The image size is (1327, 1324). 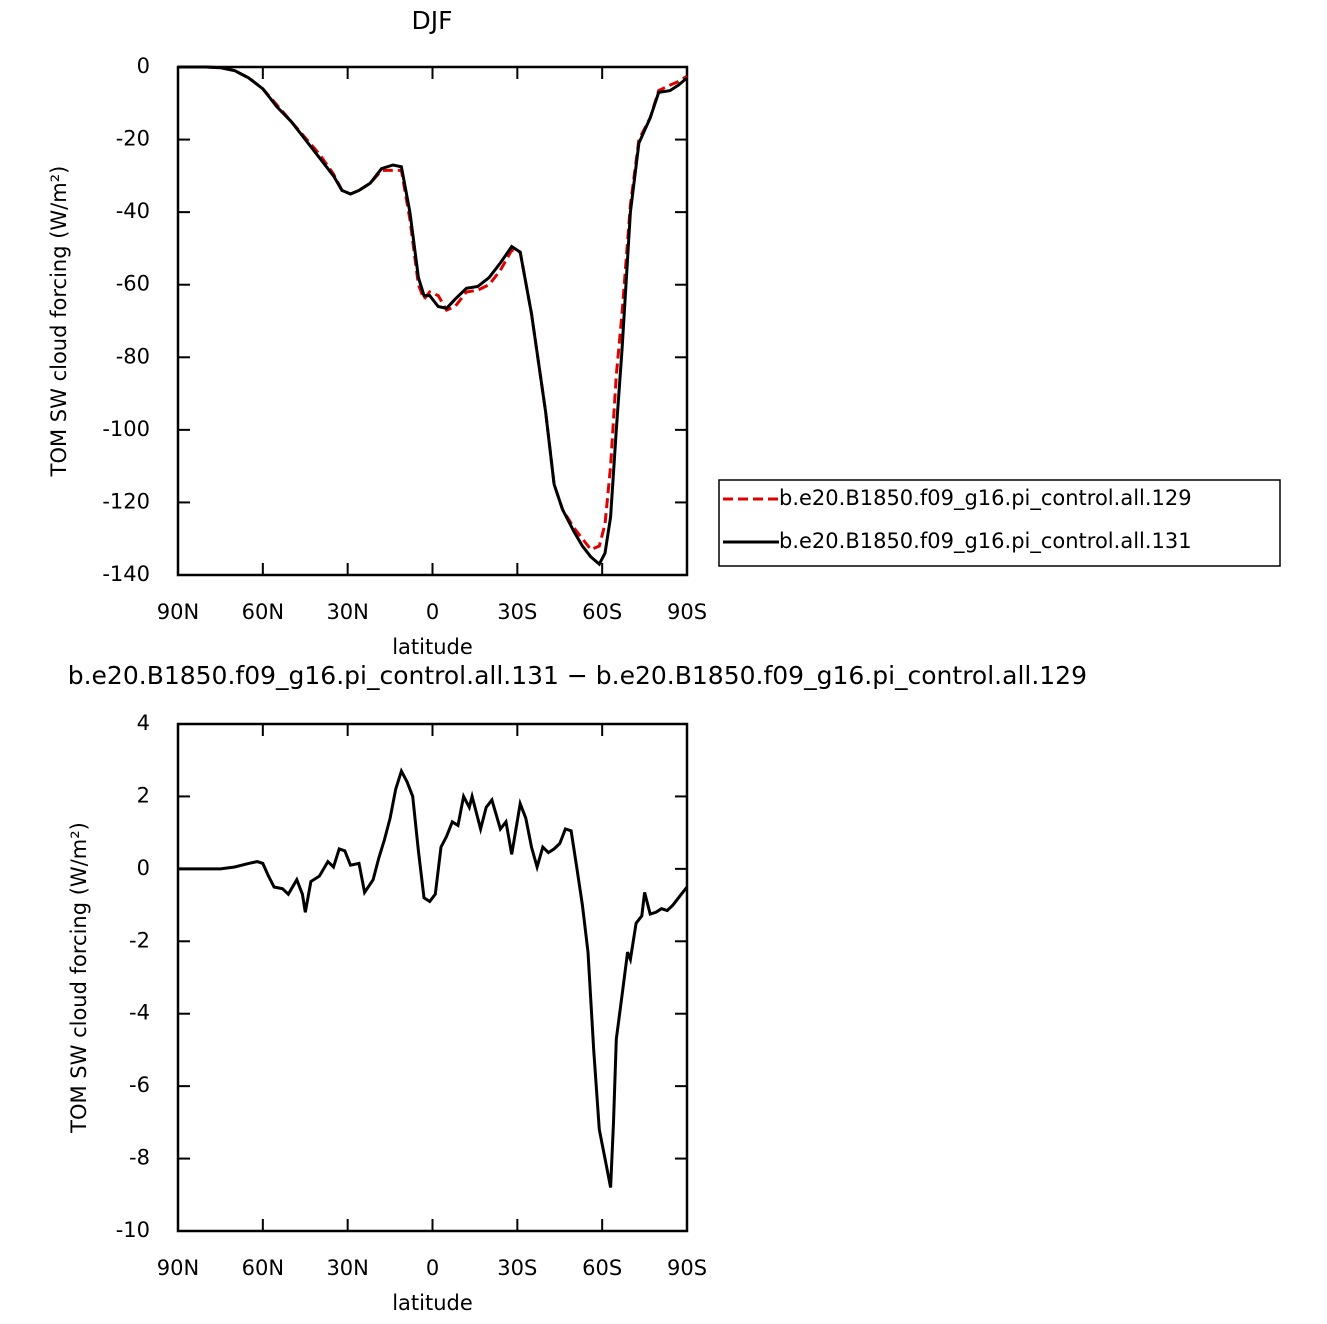 What do you see at coordinates (133, 211) in the screenshot?
I see `y-tick-label: -40` at bounding box center [133, 211].